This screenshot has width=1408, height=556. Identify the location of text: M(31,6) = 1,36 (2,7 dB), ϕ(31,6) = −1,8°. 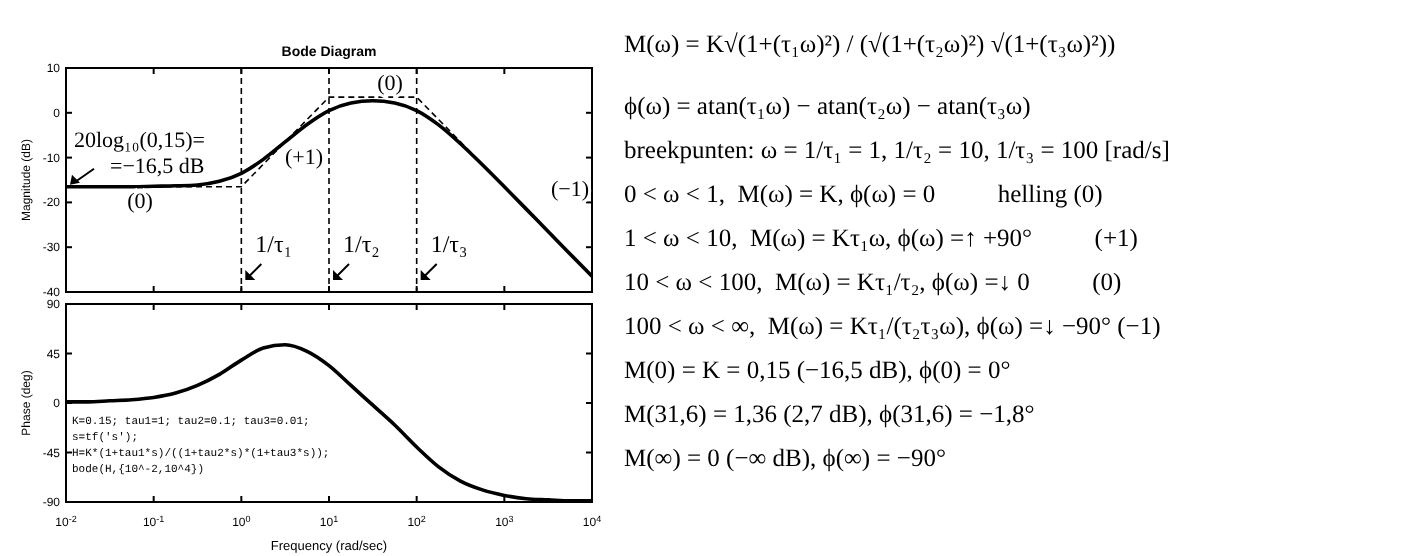
(829, 414).